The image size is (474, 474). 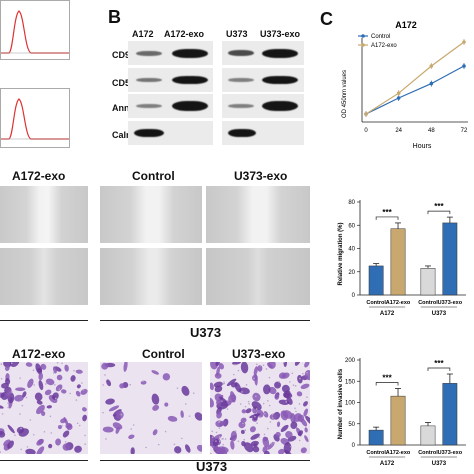 I want to click on group-label: A172, so click(x=387, y=314).